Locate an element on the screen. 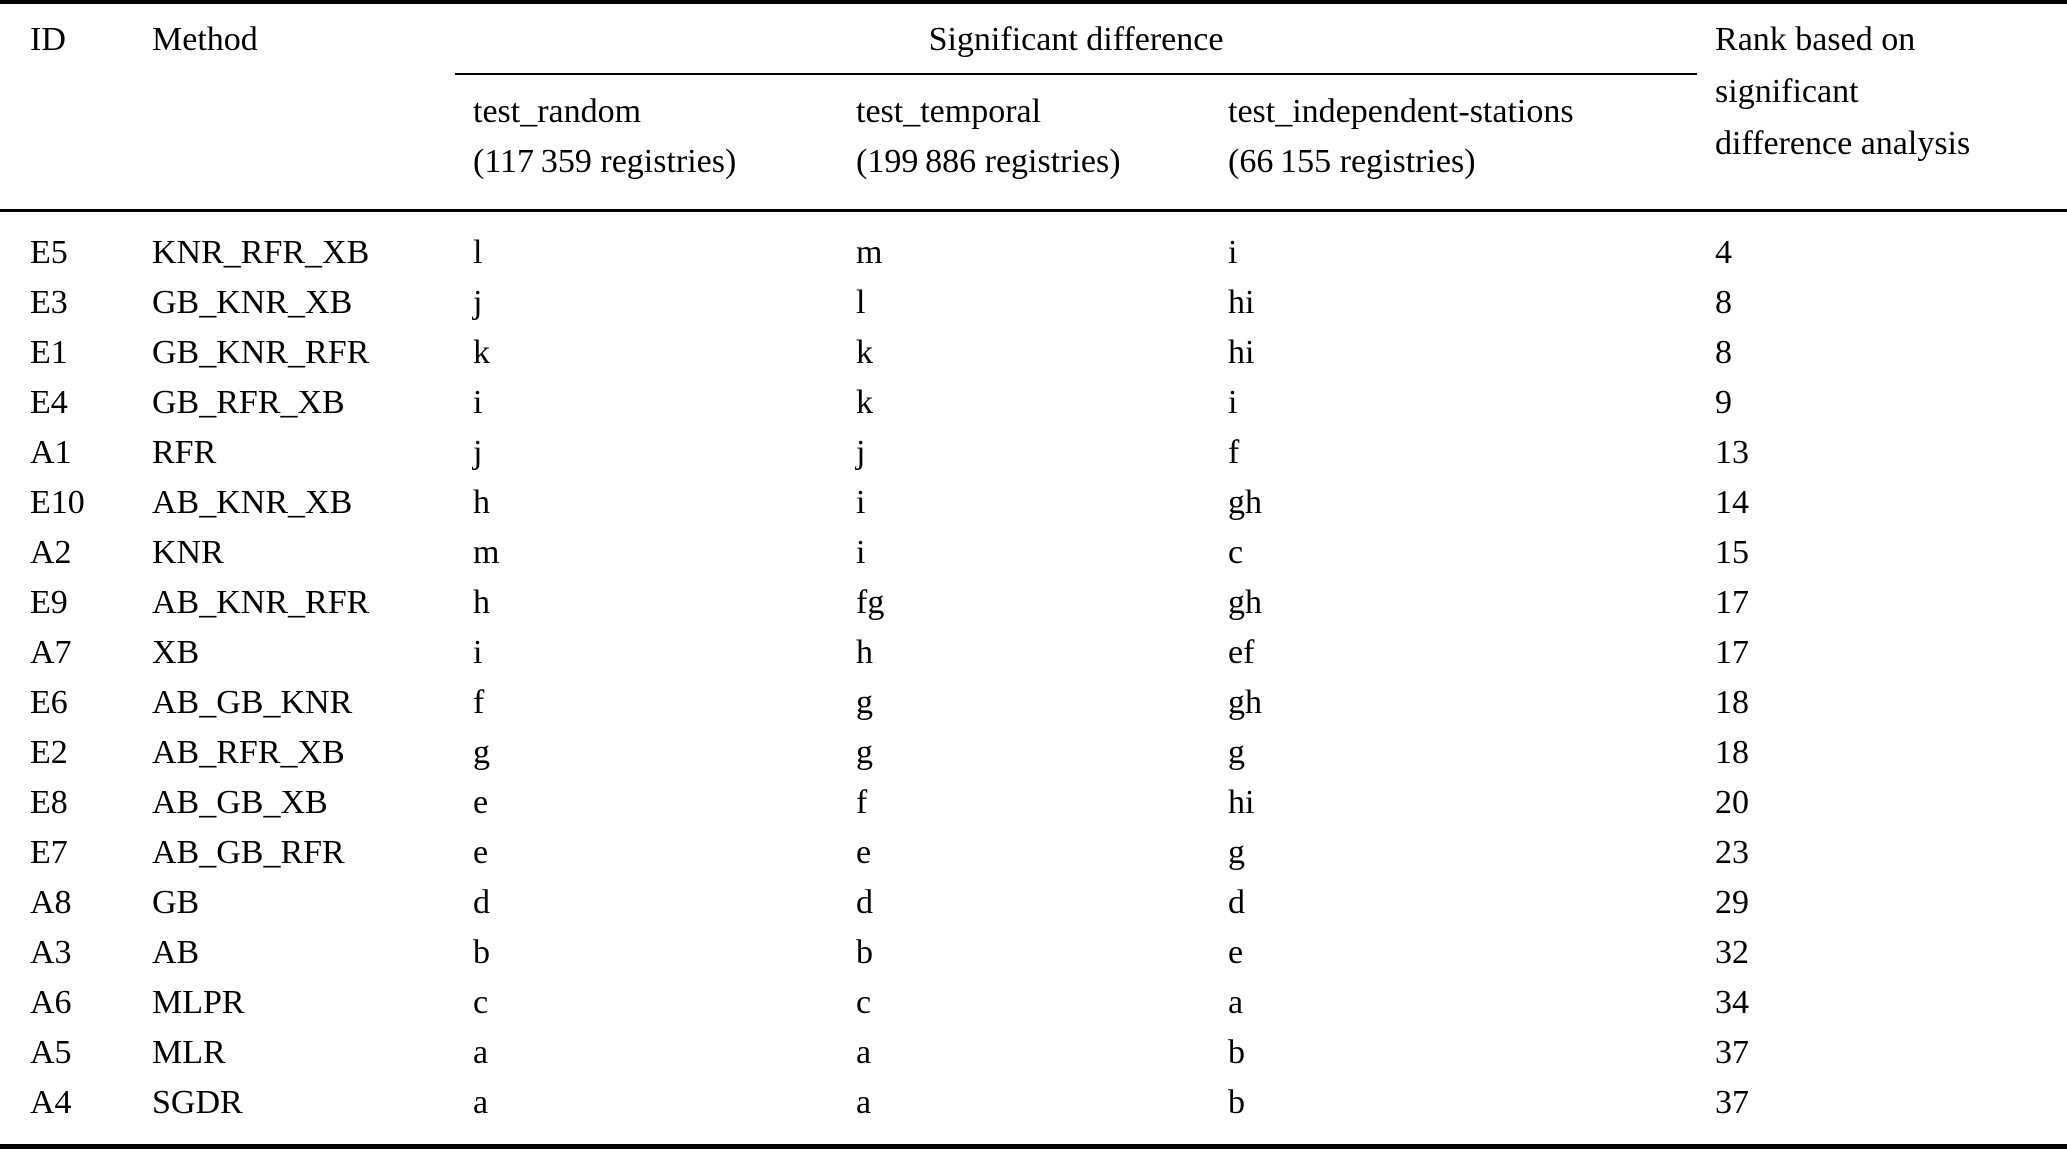  cell-id: E4 is located at coordinates (49, 402).